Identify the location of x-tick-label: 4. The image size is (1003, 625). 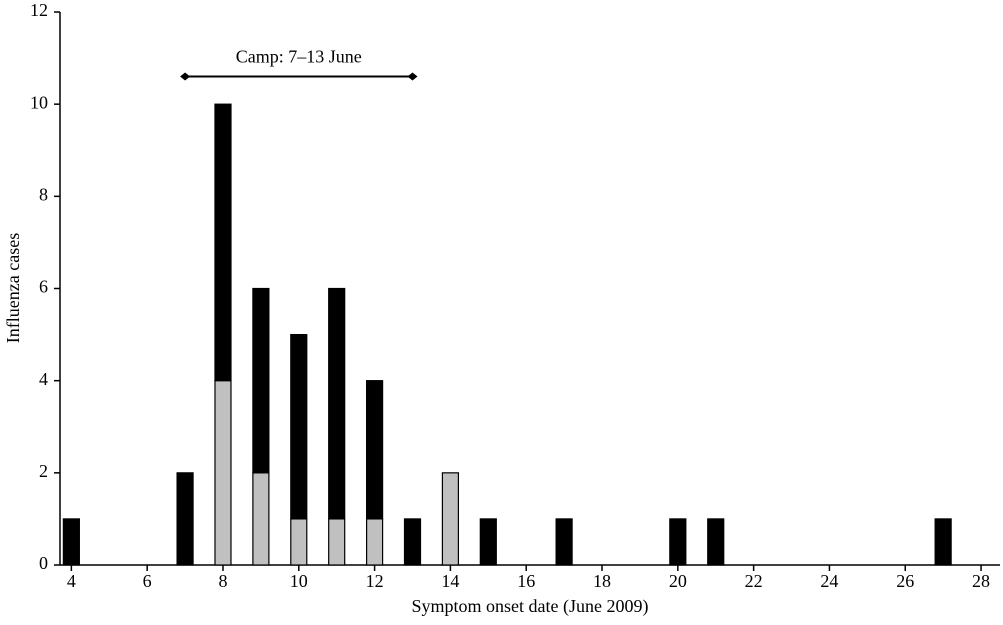
(71, 581).